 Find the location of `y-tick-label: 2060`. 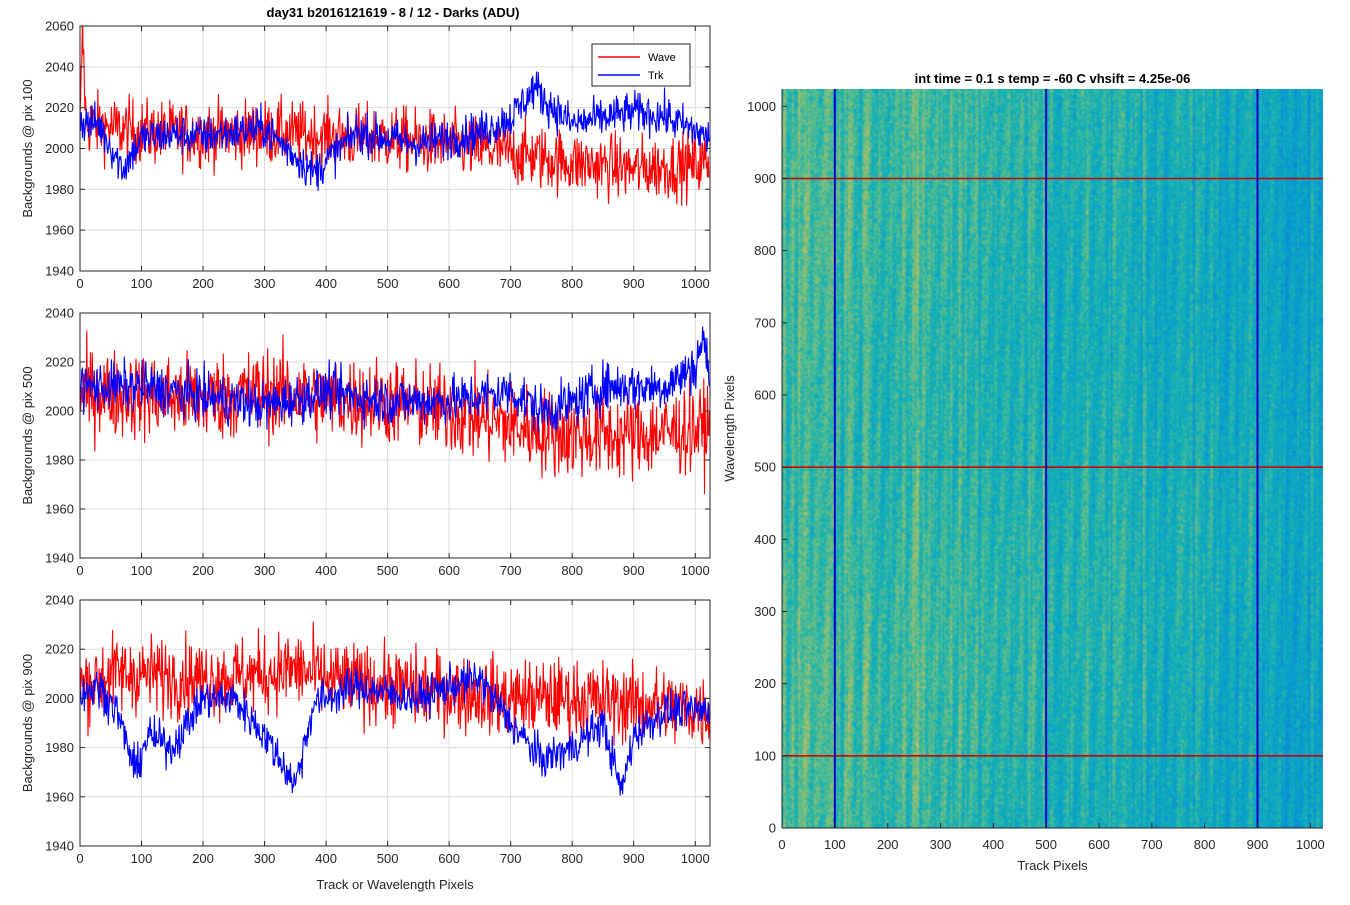

y-tick-label: 2060 is located at coordinates (59, 26).